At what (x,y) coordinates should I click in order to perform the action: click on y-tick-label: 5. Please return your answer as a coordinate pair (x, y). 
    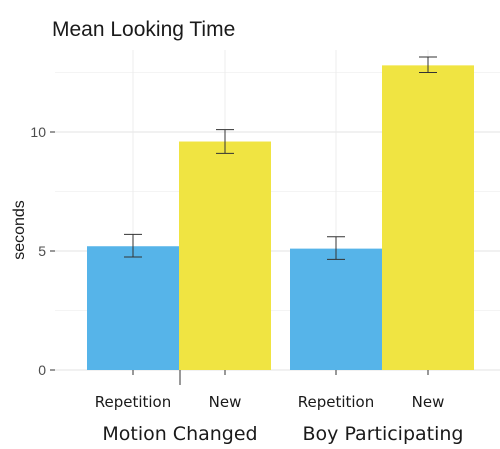
    Looking at the image, I should click on (42, 251).